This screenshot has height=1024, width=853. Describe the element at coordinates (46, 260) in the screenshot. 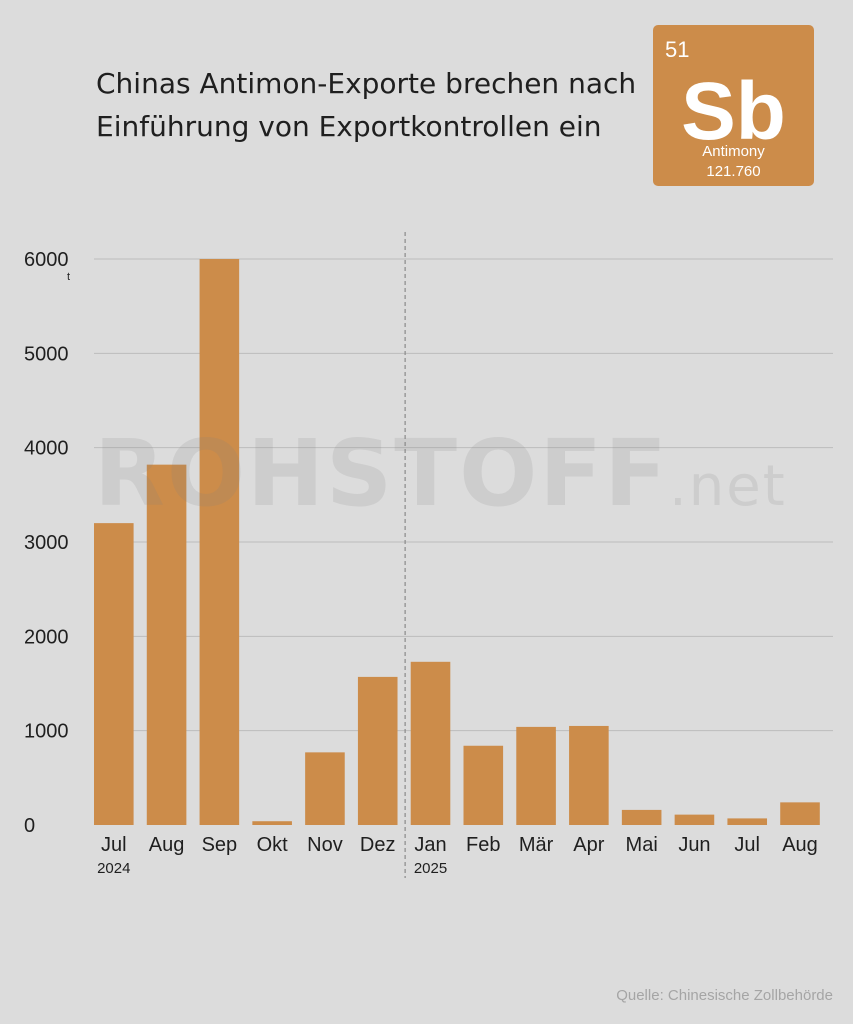

I see `y-tick-label: 6000` at that location.